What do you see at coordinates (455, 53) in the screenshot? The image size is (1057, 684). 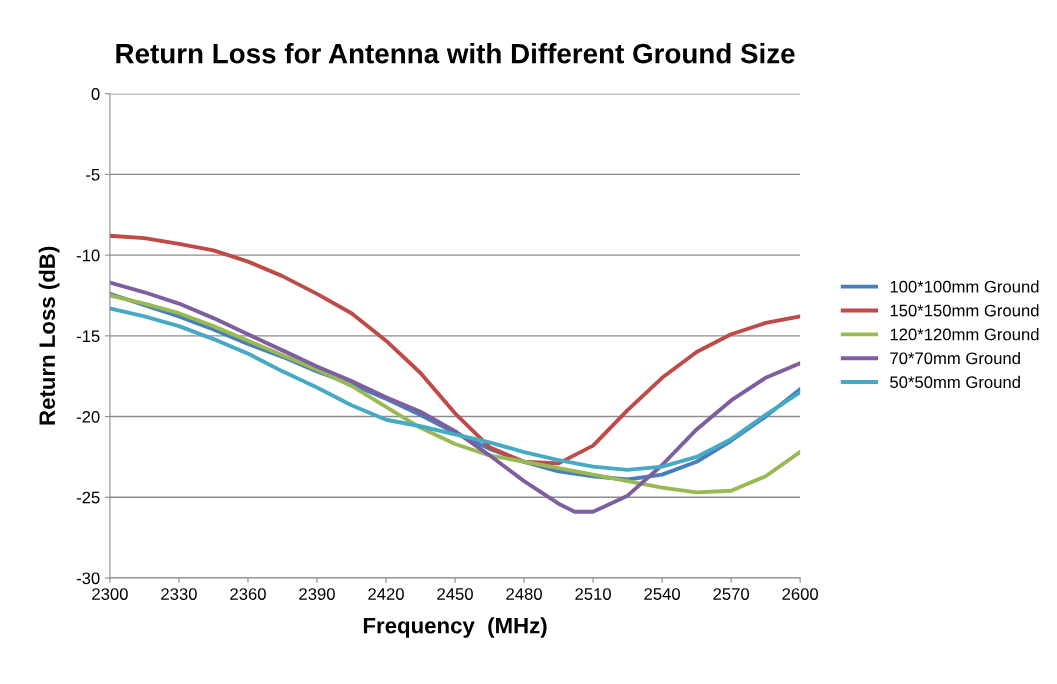 I see `chart-title: Return Loss for Antenna with Different Ground Size` at bounding box center [455, 53].